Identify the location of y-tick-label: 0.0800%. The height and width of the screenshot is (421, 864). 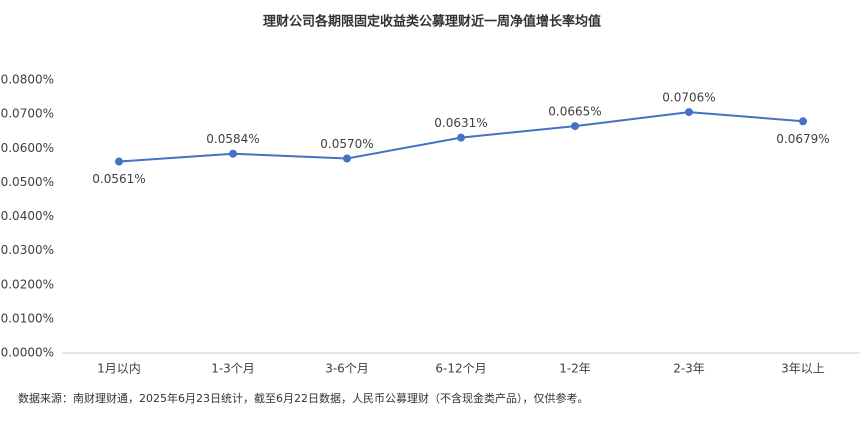
(27, 80).